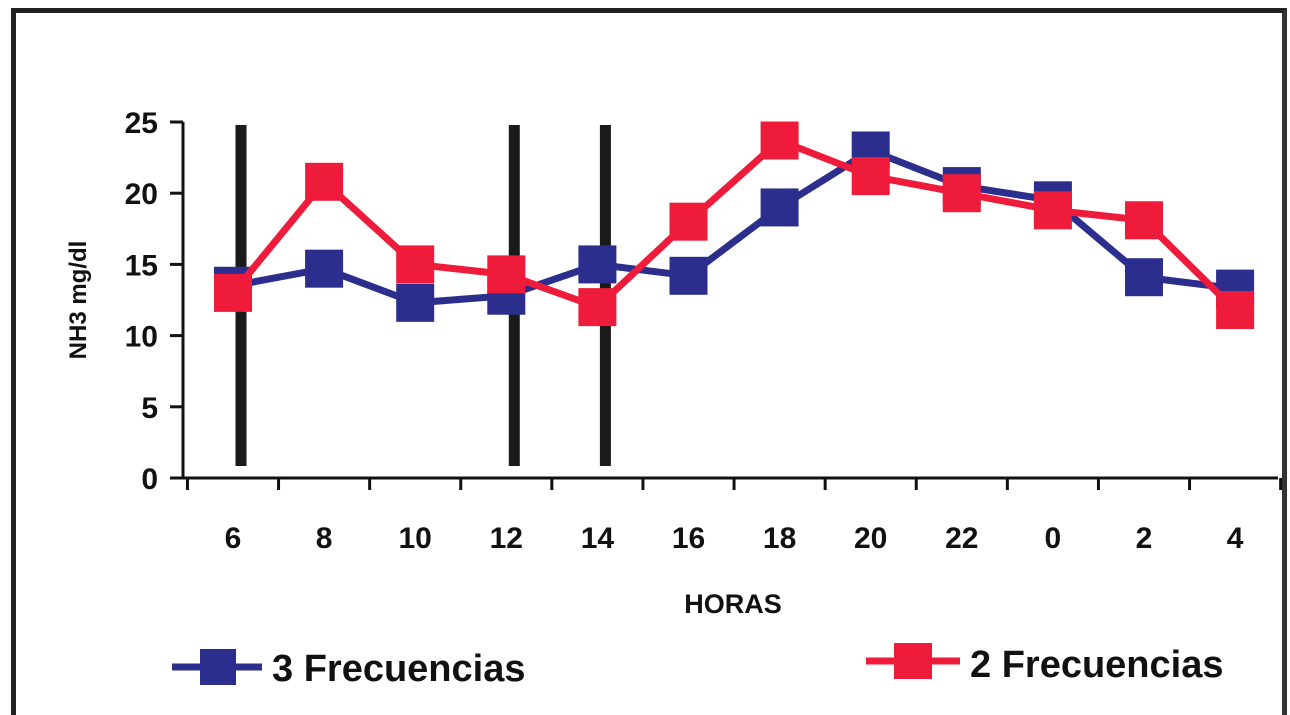 This screenshot has width=1290, height=715. I want to click on x-axis-title: HORAS, so click(733, 604).